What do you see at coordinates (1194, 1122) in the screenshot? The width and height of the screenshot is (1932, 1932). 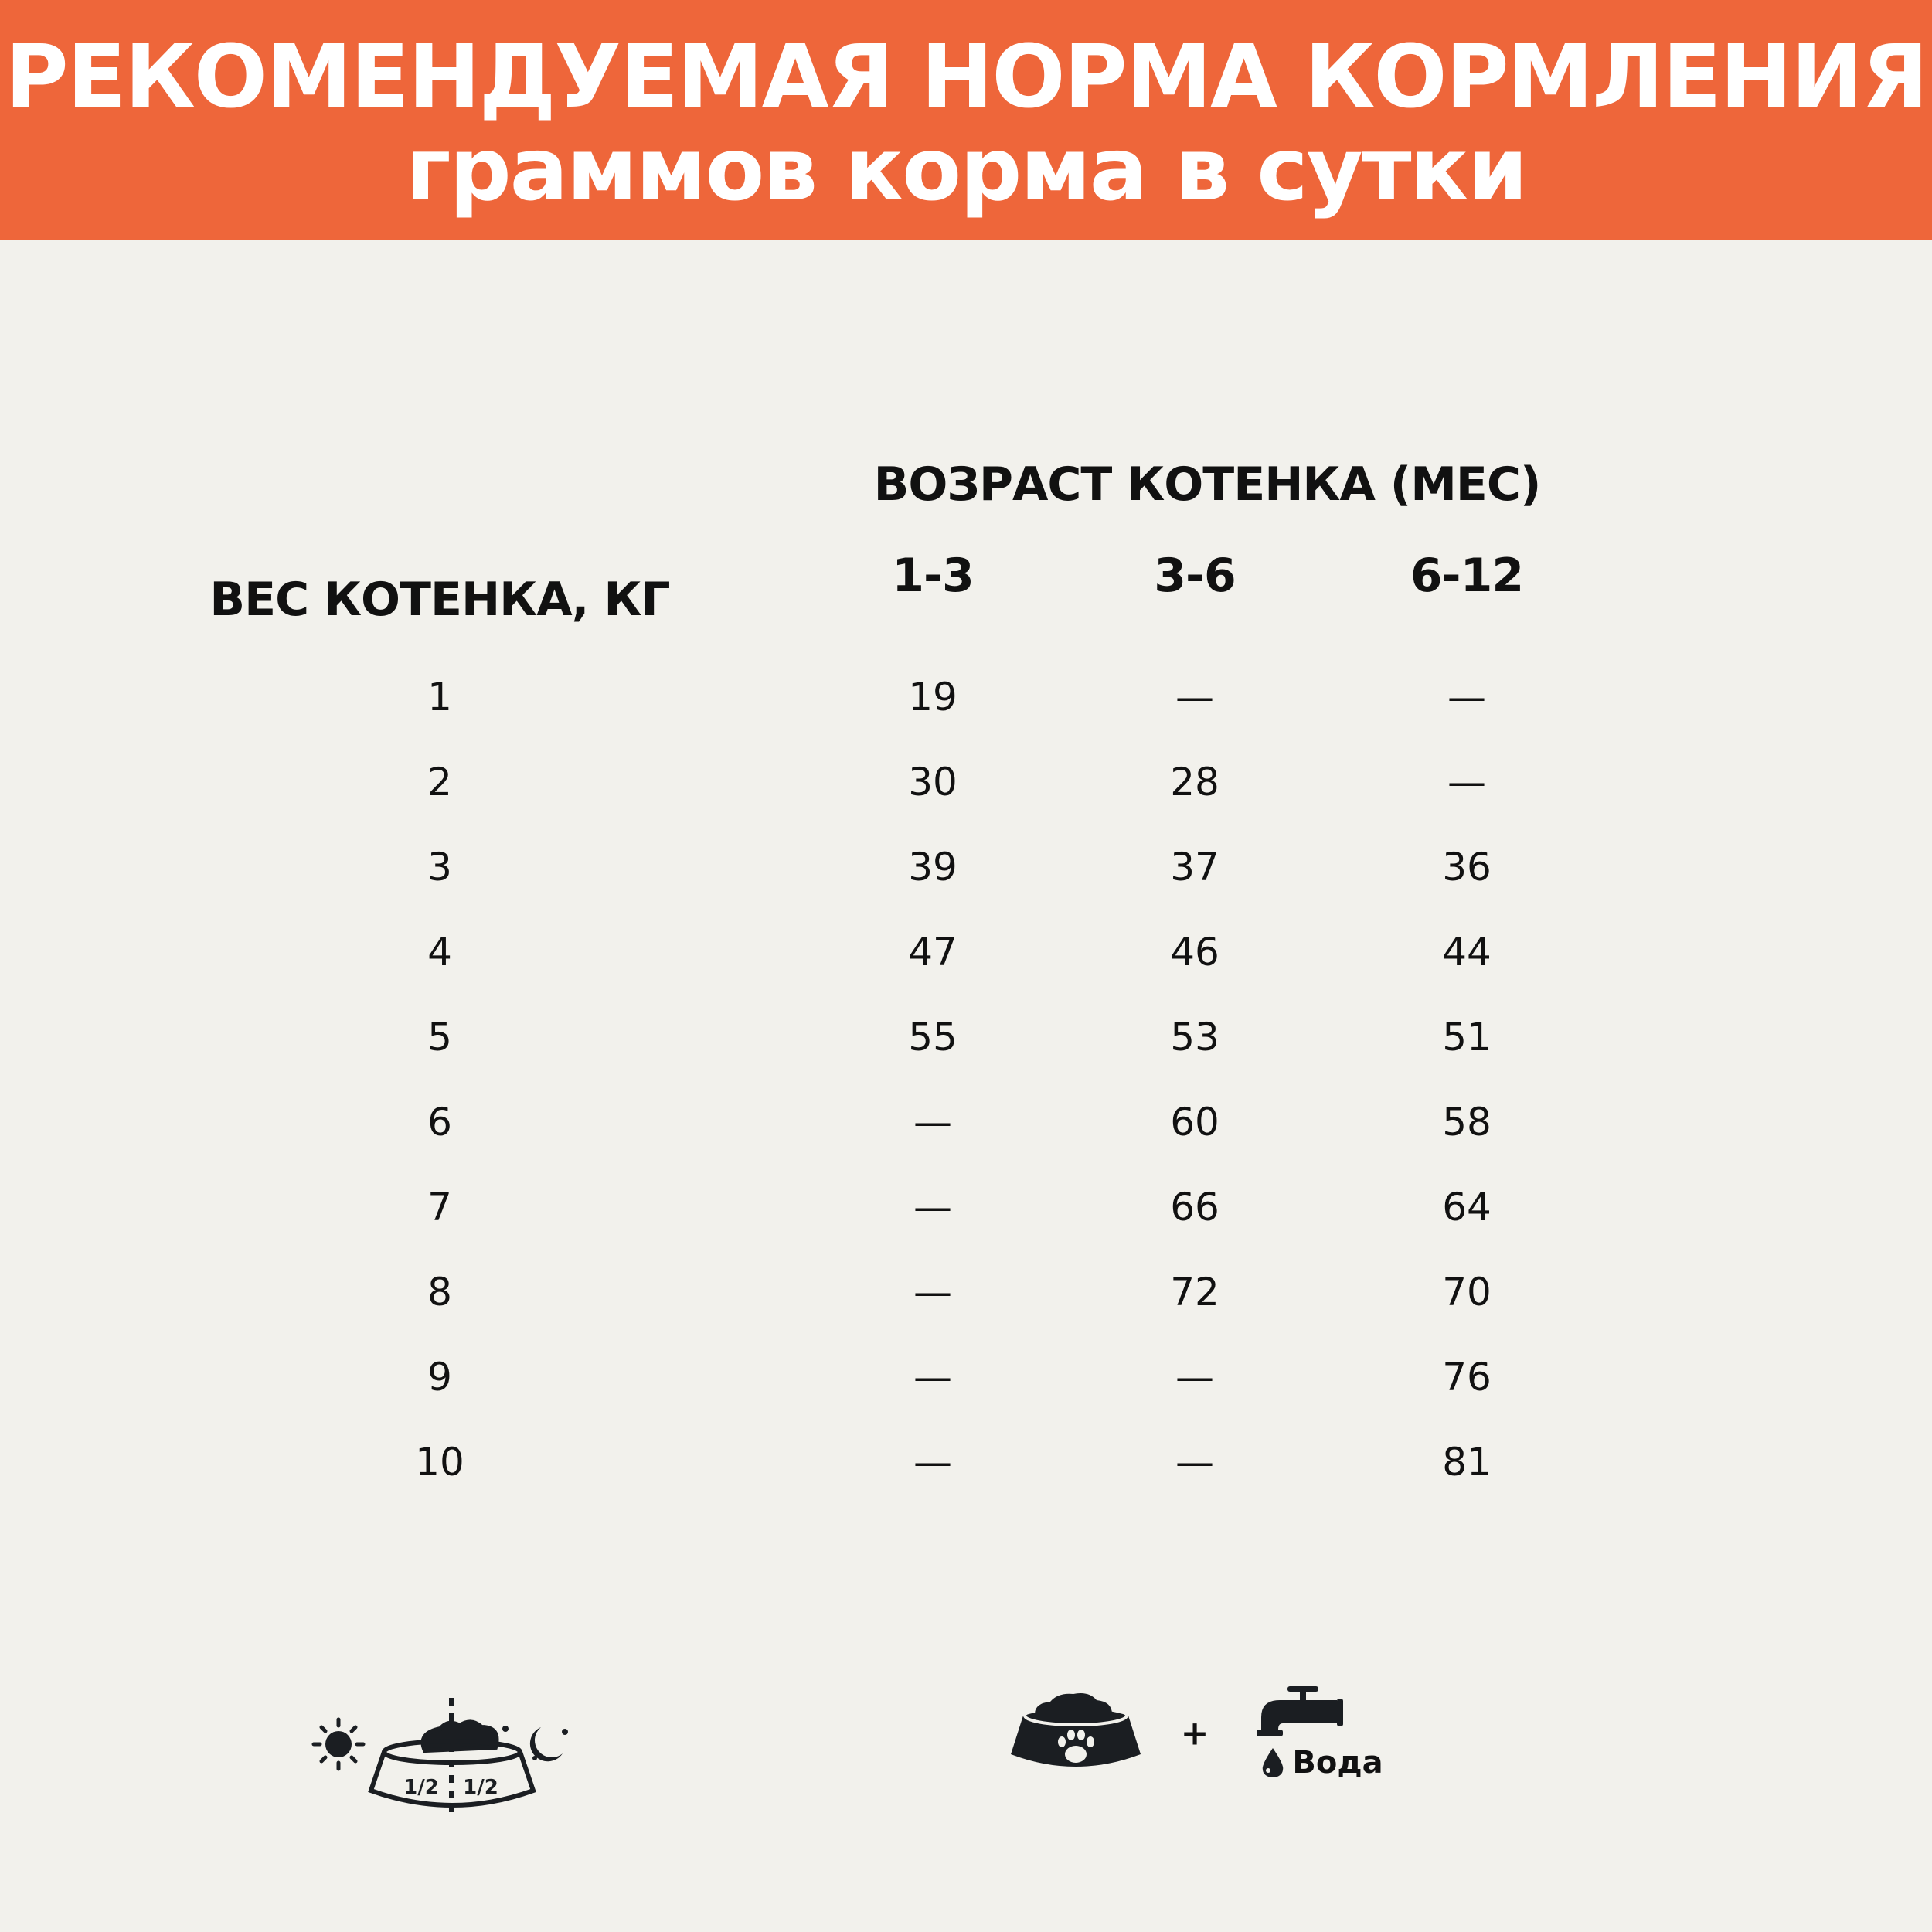 I see `grams-cell: 60` at bounding box center [1194, 1122].